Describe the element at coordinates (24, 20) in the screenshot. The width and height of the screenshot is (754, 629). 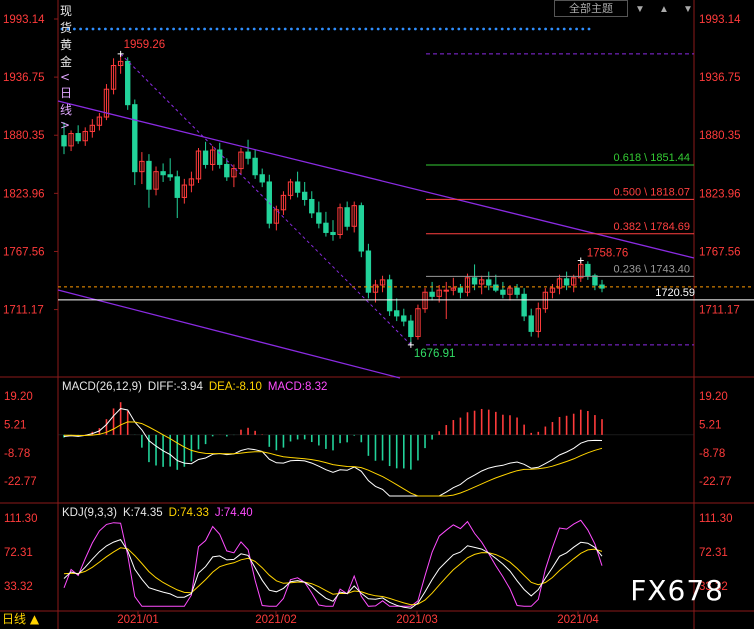
I see `price-tick-label-left: 1993.14` at that location.